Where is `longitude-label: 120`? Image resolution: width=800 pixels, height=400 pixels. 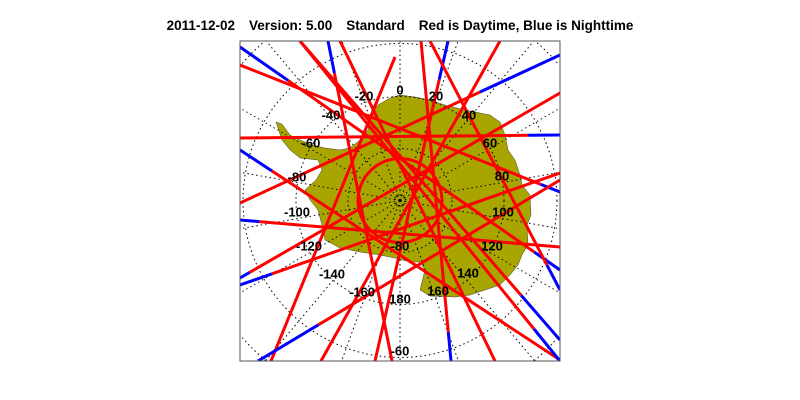 longitude-label: 120 is located at coordinates (492, 245).